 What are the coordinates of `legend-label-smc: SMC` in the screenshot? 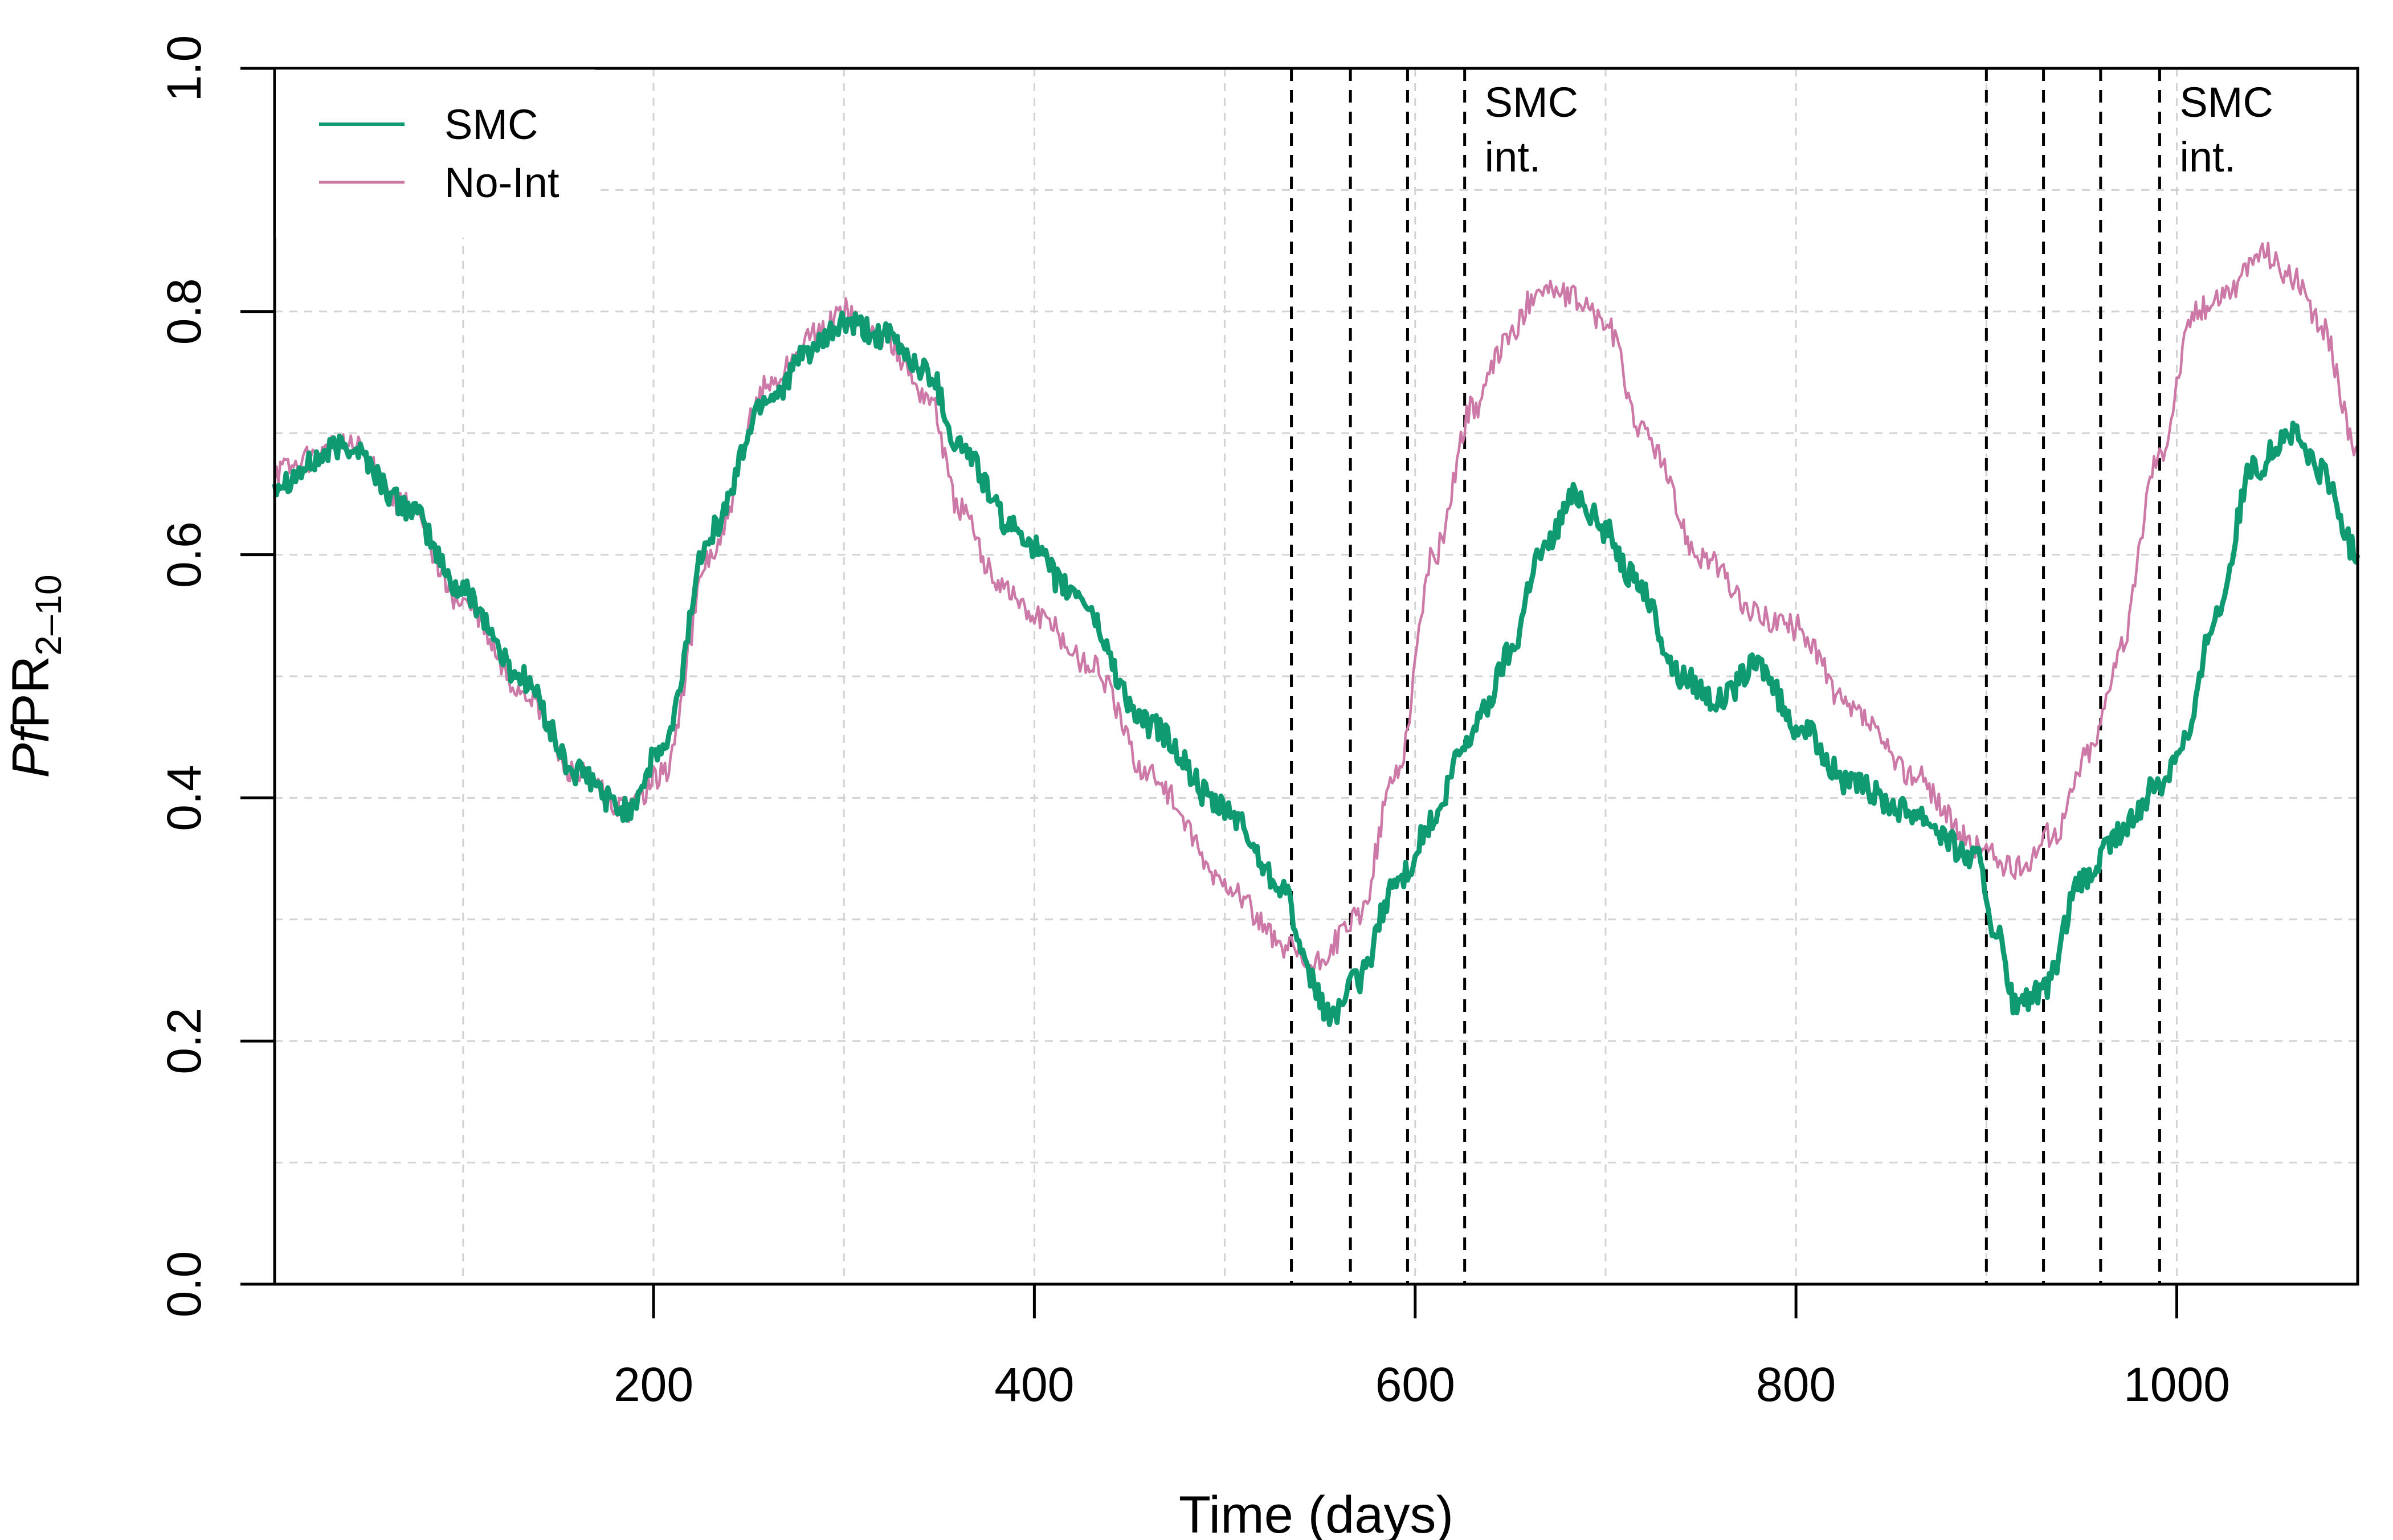 It's located at (491, 124).